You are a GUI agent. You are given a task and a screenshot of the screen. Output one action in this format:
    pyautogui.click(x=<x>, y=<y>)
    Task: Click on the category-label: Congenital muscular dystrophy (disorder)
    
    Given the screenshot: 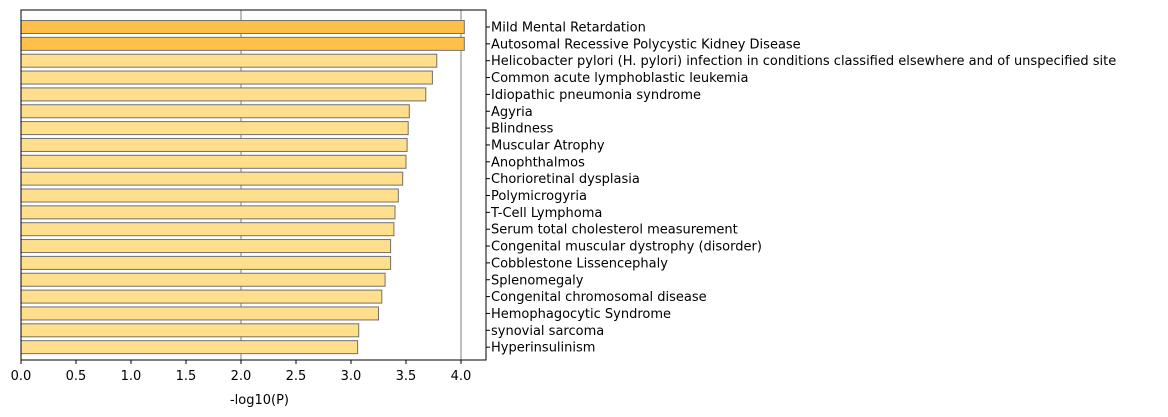 What is the action you would take?
    pyautogui.click(x=626, y=247)
    